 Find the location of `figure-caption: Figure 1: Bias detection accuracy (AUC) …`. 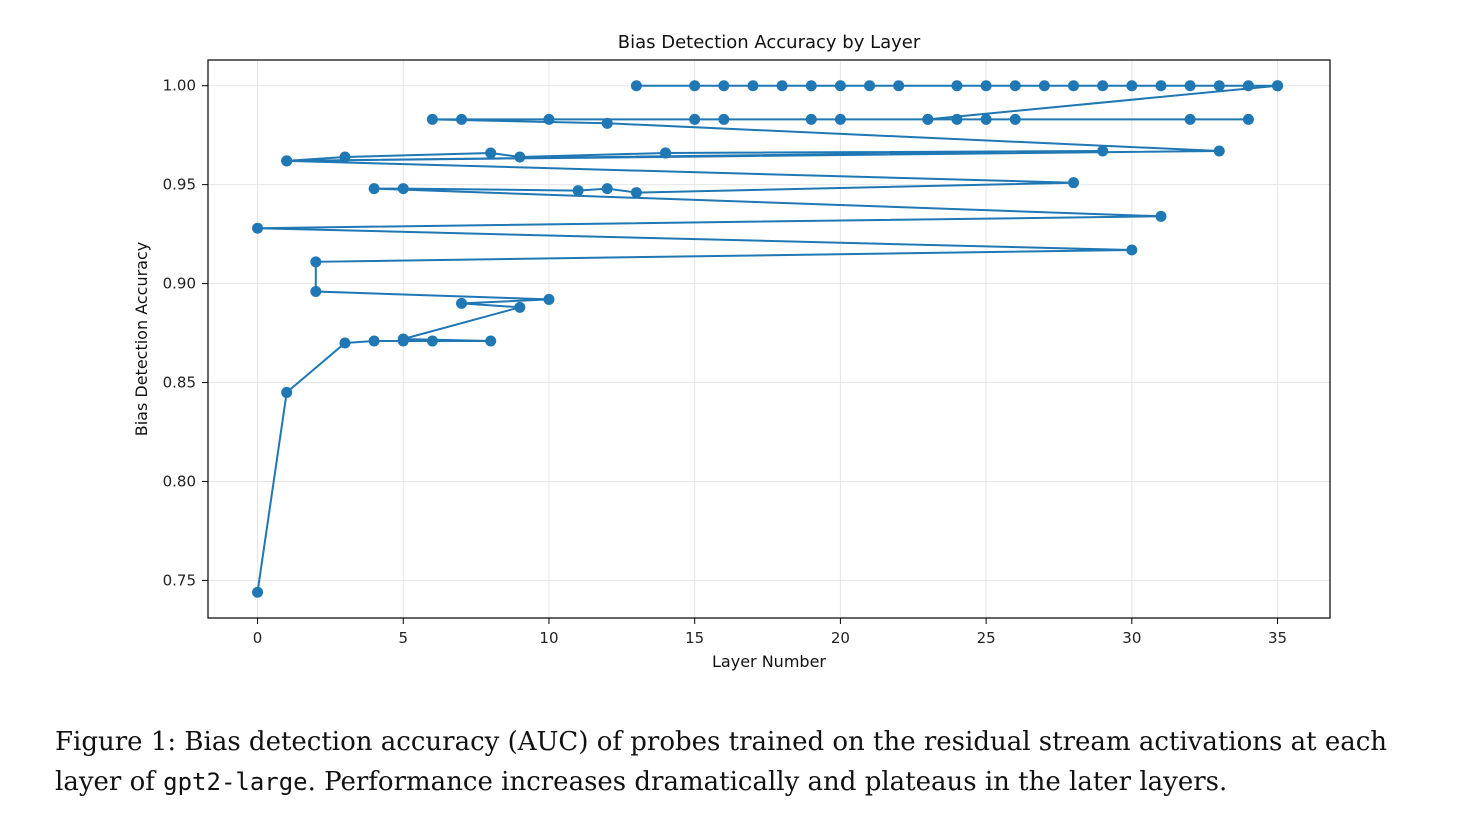

figure-caption: Figure 1: Bias detection accuracy (AUC) … is located at coordinates (740, 762).